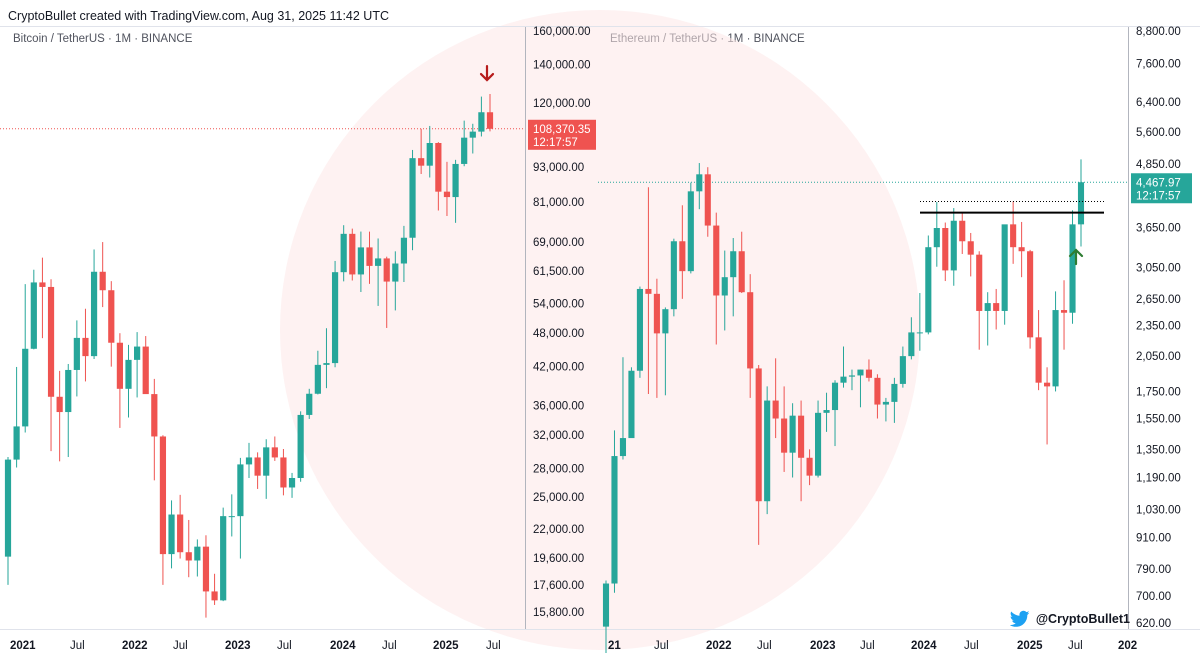 Image resolution: width=1200 pixels, height=653 pixels. What do you see at coordinates (1158, 165) in the screenshot?
I see `eth-y-tick-label: 4,850.00` at bounding box center [1158, 165].